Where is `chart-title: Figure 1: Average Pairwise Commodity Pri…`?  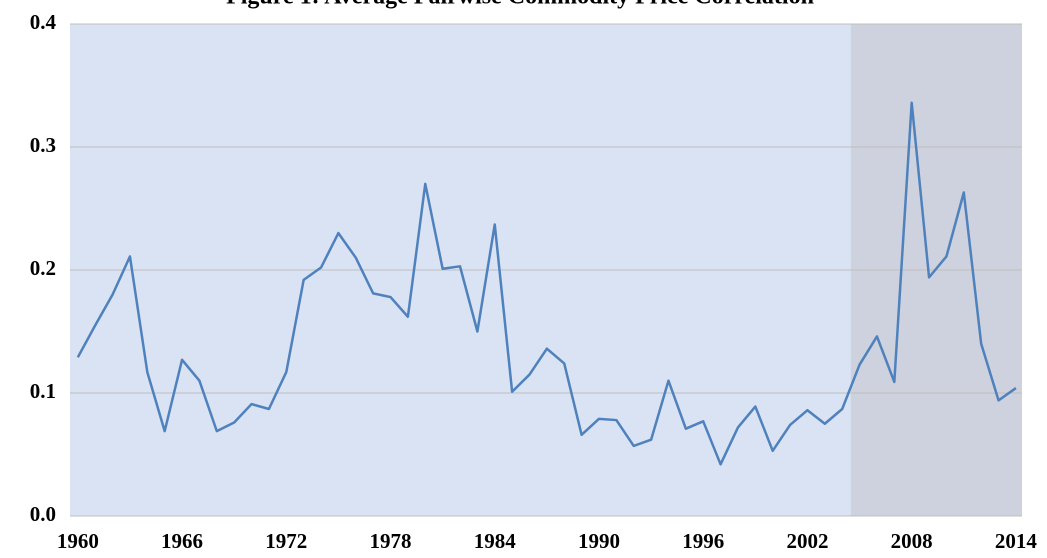 chart-title: Figure 1: Average Pairwise Commodity Pri… is located at coordinates (520, 5).